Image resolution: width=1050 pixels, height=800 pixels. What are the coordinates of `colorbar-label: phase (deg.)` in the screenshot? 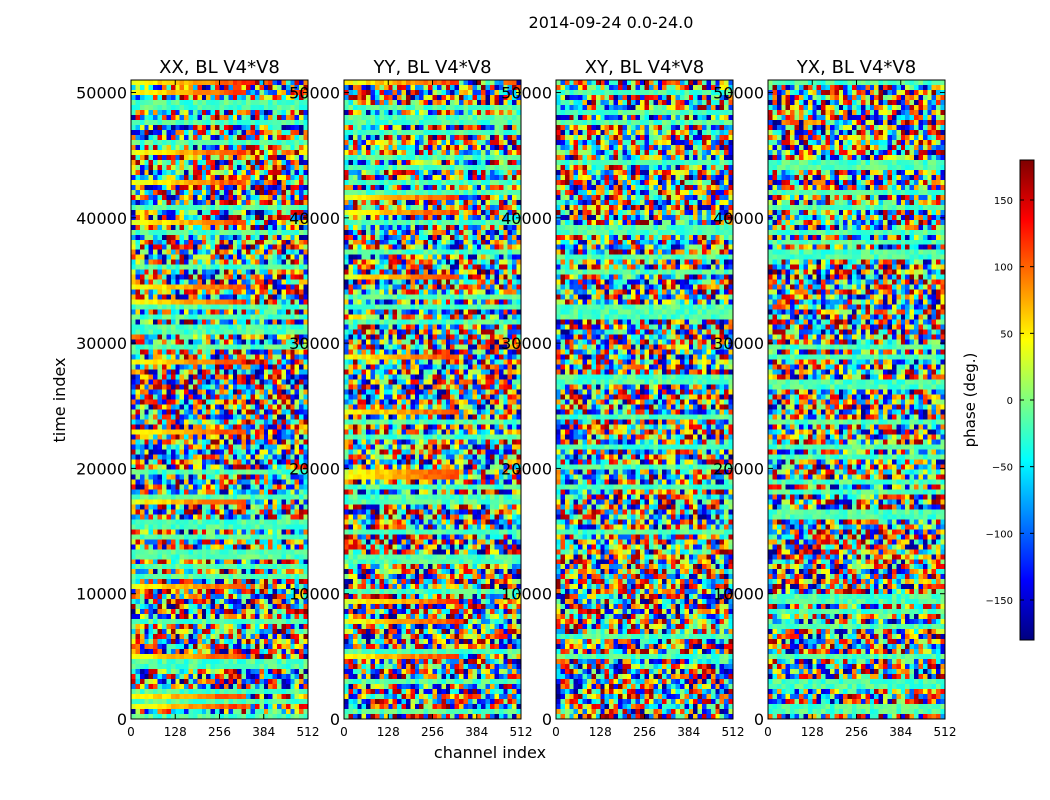 It's located at (970, 400).